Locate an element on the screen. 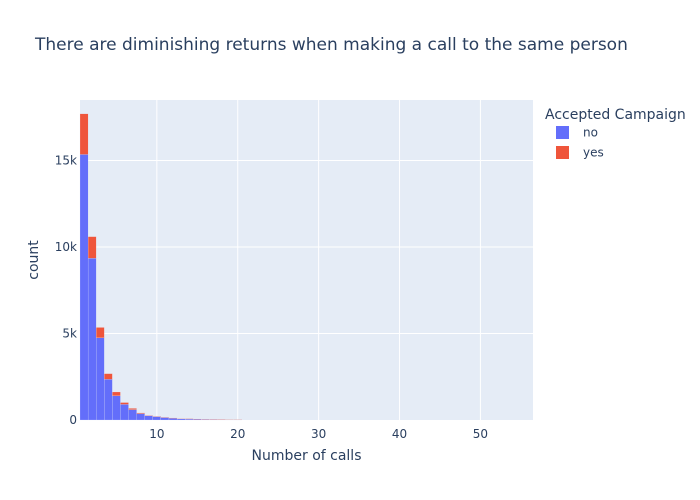 This screenshot has width=700, height=500. x-tick-label: 30 is located at coordinates (318, 434).